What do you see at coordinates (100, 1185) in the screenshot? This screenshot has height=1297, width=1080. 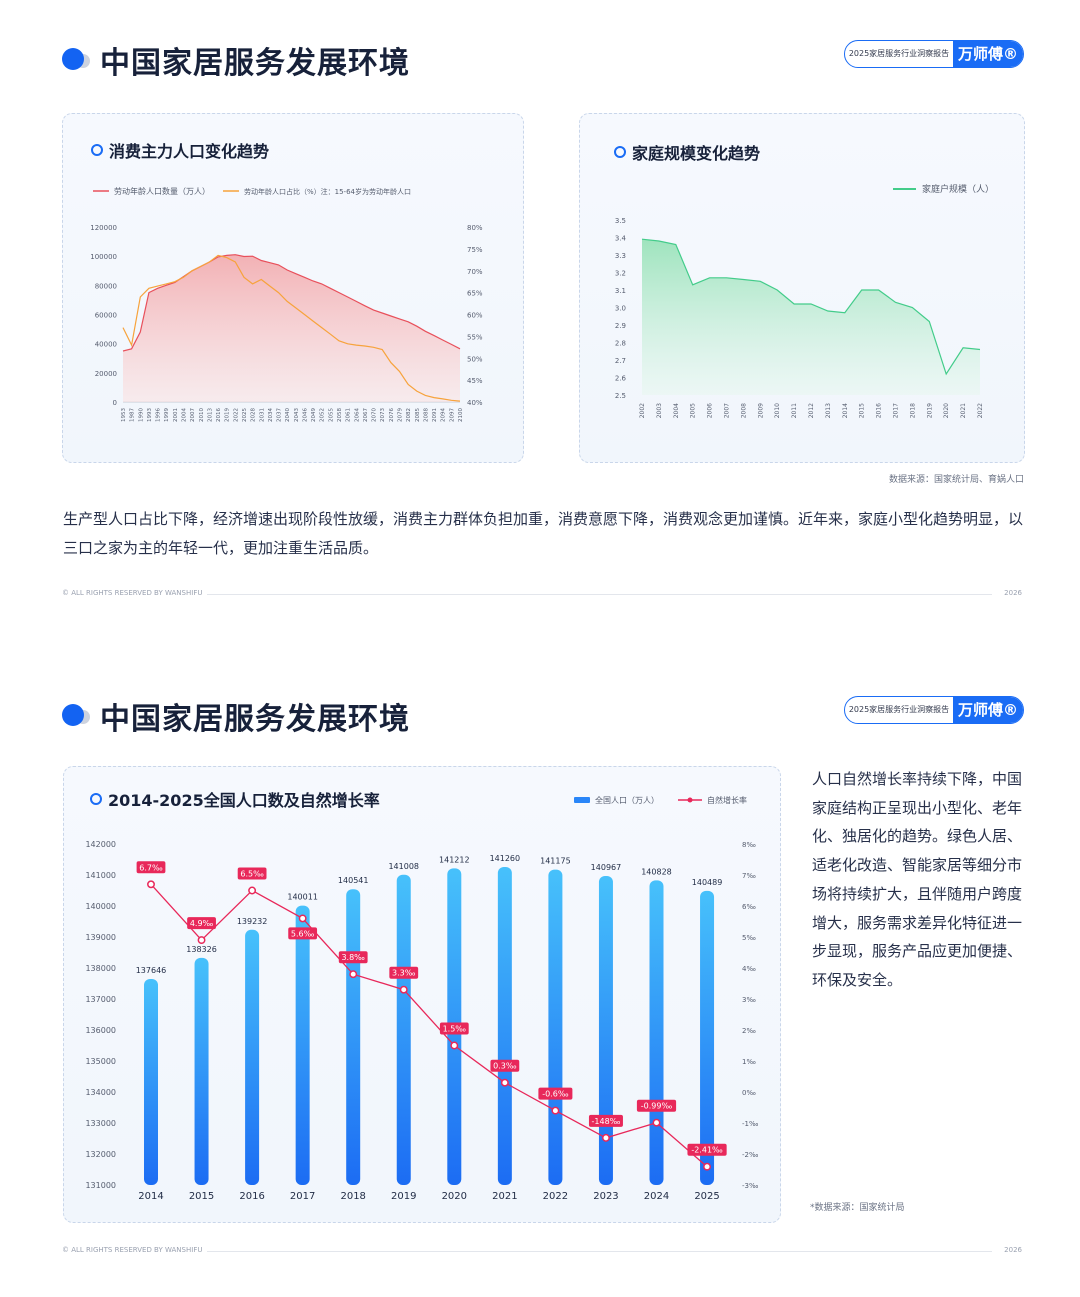 I see `y-tick-label: 131000` at bounding box center [100, 1185].